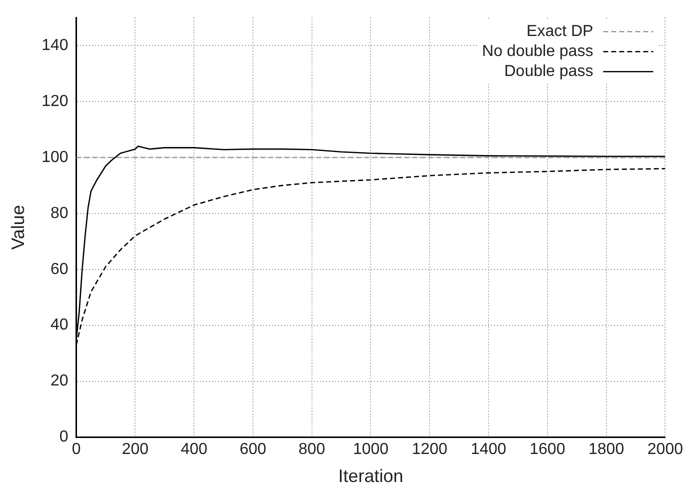 Image resolution: width=686 pixels, height=496 pixels. Describe the element at coordinates (488, 449) in the screenshot. I see `x-tick-label: 1400` at that location.